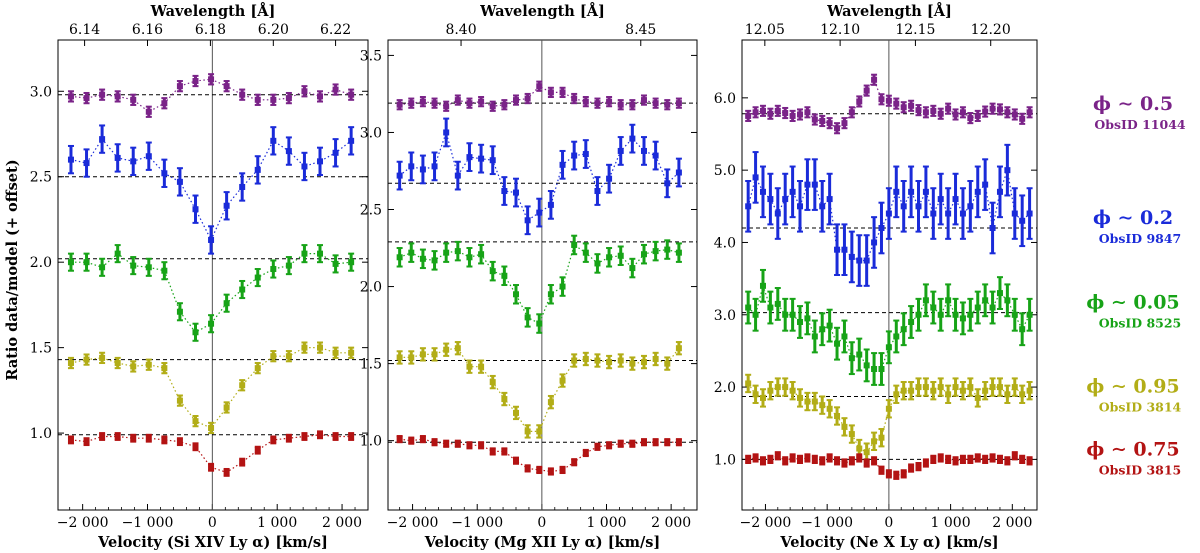  What do you see at coordinates (1140, 469) in the screenshot?
I see `legend-obsid: ObsID 3815` at bounding box center [1140, 469].